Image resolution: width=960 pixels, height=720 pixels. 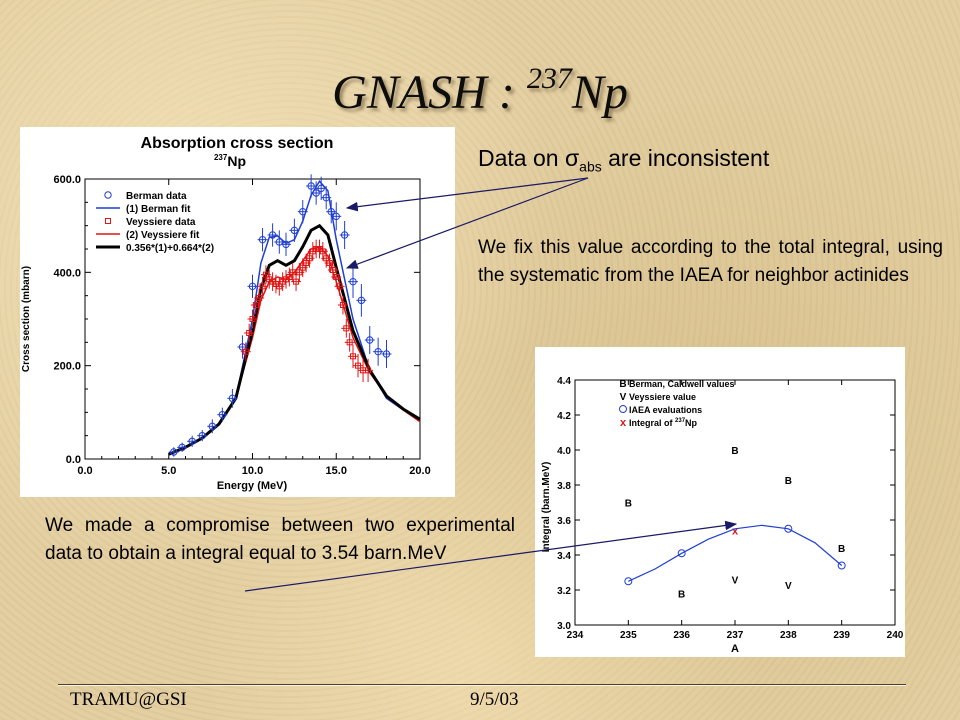 What do you see at coordinates (564, 381) in the screenshot?
I see `chart2-ytick-label: 4.4` at bounding box center [564, 381].